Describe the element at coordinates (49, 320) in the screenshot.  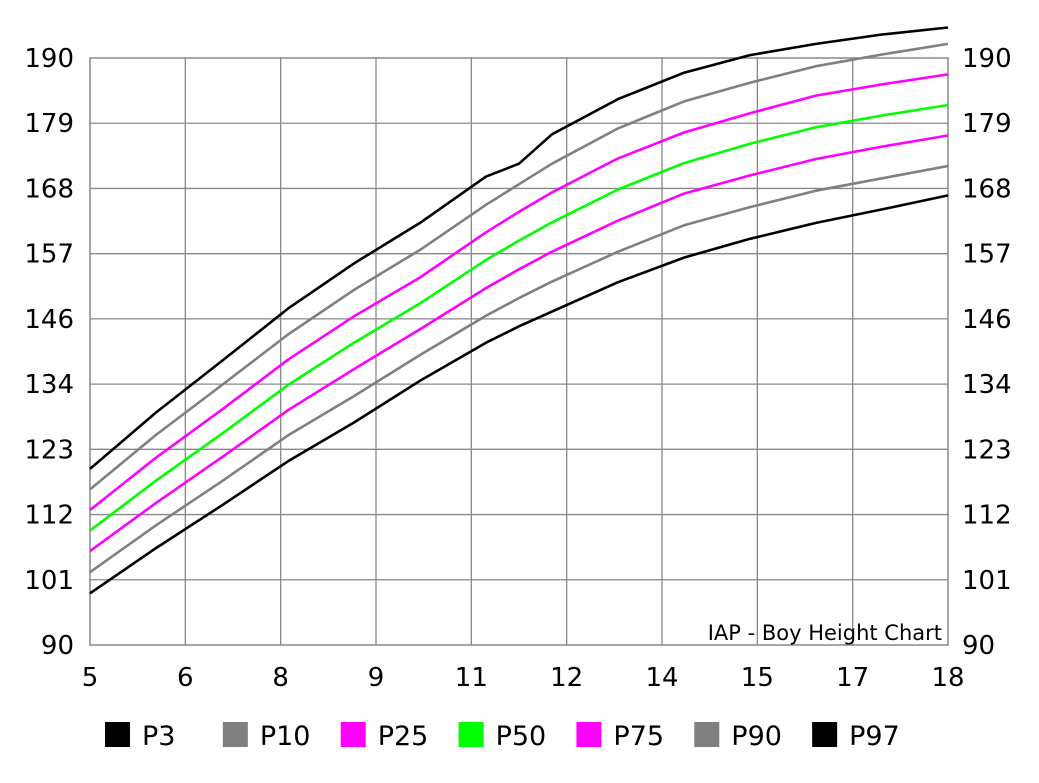
I see `y-tick-label-left: 146` at that location.